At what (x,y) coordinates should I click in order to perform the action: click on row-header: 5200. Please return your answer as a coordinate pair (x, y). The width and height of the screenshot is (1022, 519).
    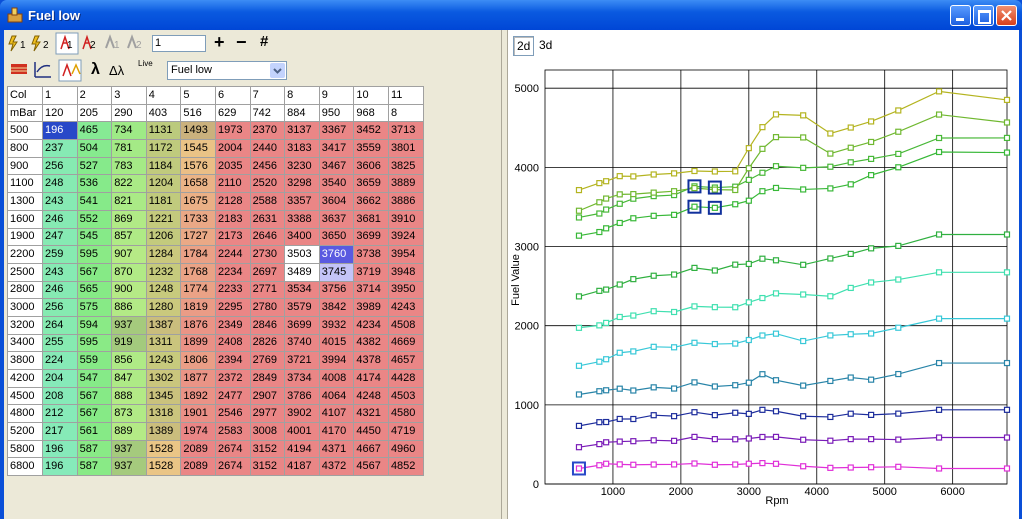
    Looking at the image, I should click on (25, 431).